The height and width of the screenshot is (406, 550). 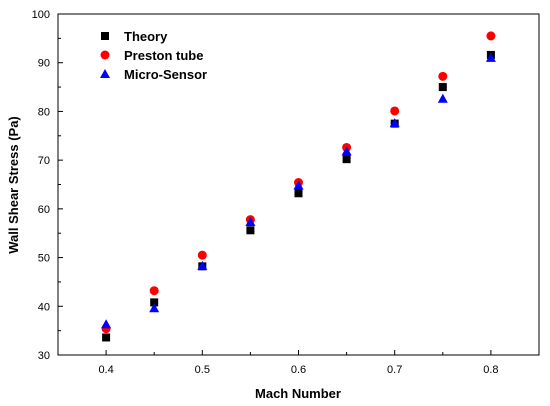 I want to click on legend-marker-preston-tube, so click(x=105, y=55).